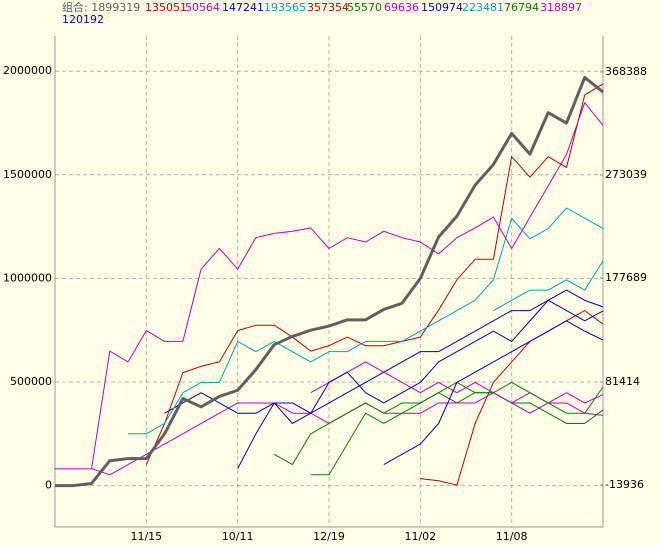  Describe the element at coordinates (166, 7) in the screenshot. I see `legend-entry: 135051` at that location.